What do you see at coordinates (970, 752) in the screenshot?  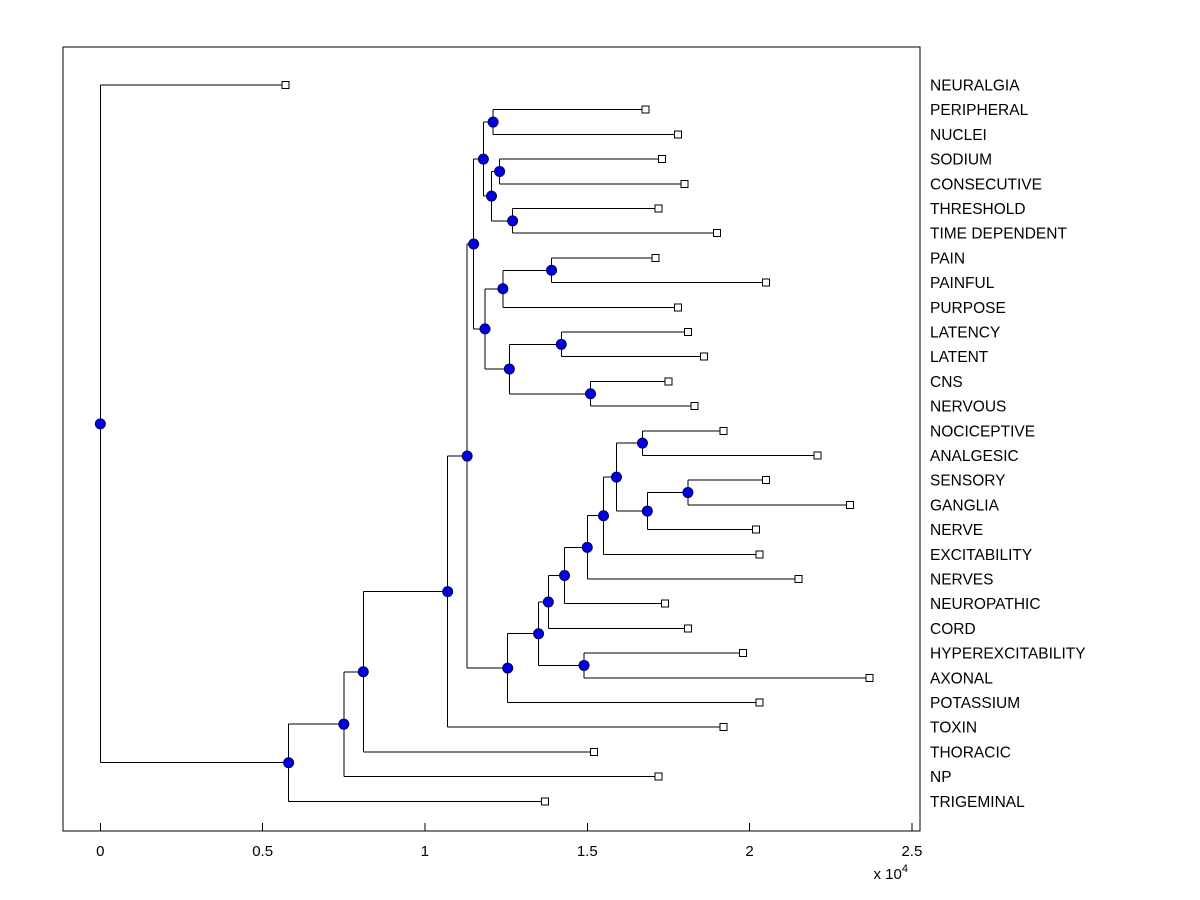 I see `leaf-label: THORACIC` at bounding box center [970, 752].